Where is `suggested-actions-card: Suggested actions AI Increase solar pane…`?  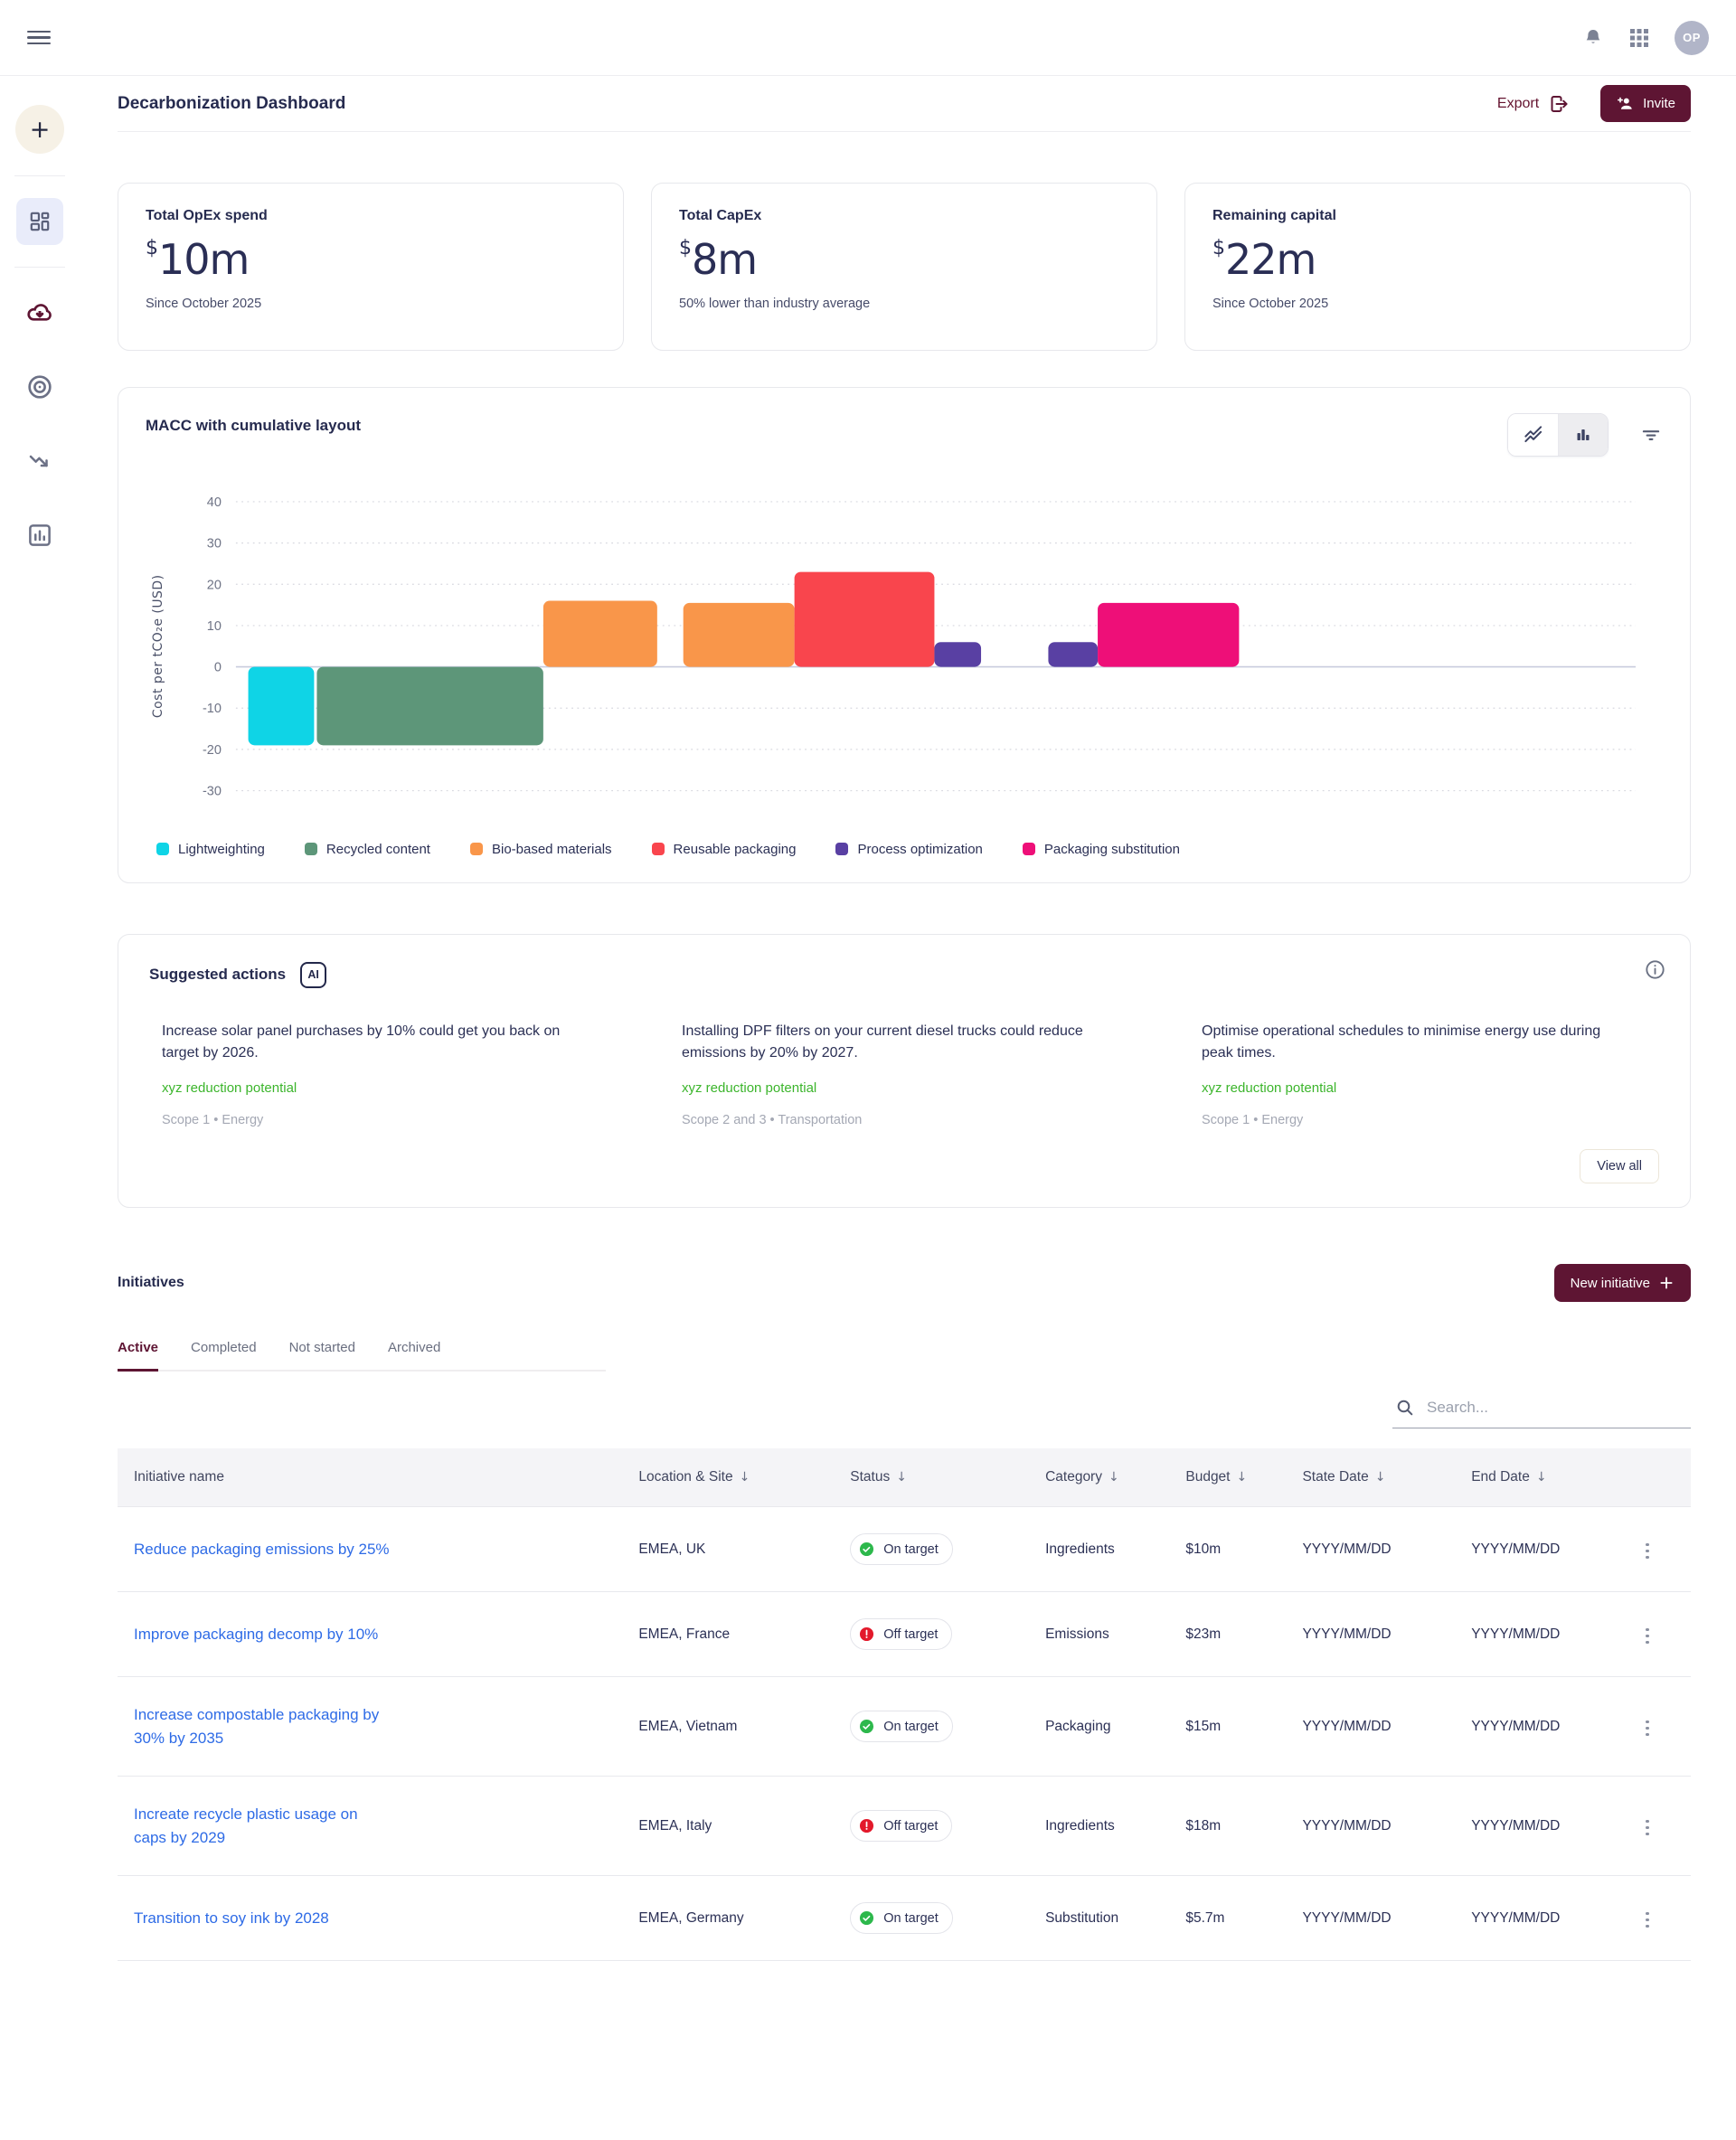 suggested-actions-card: Suggested actions AI Increase solar pane… is located at coordinates (905, 1071).